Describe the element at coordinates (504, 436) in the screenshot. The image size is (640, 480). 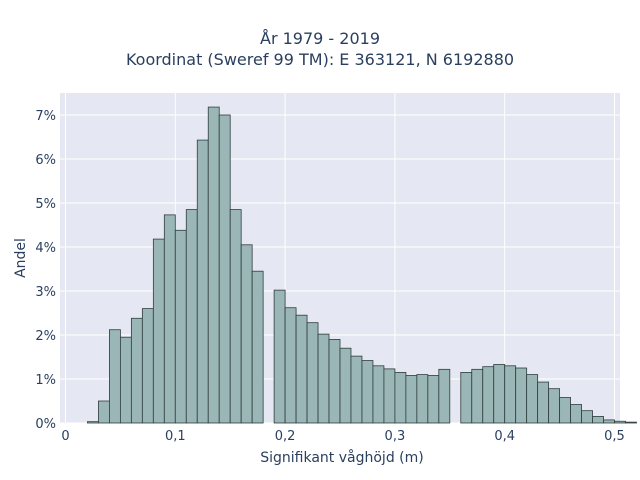
I see `x-tick-label: 0,4` at that location.